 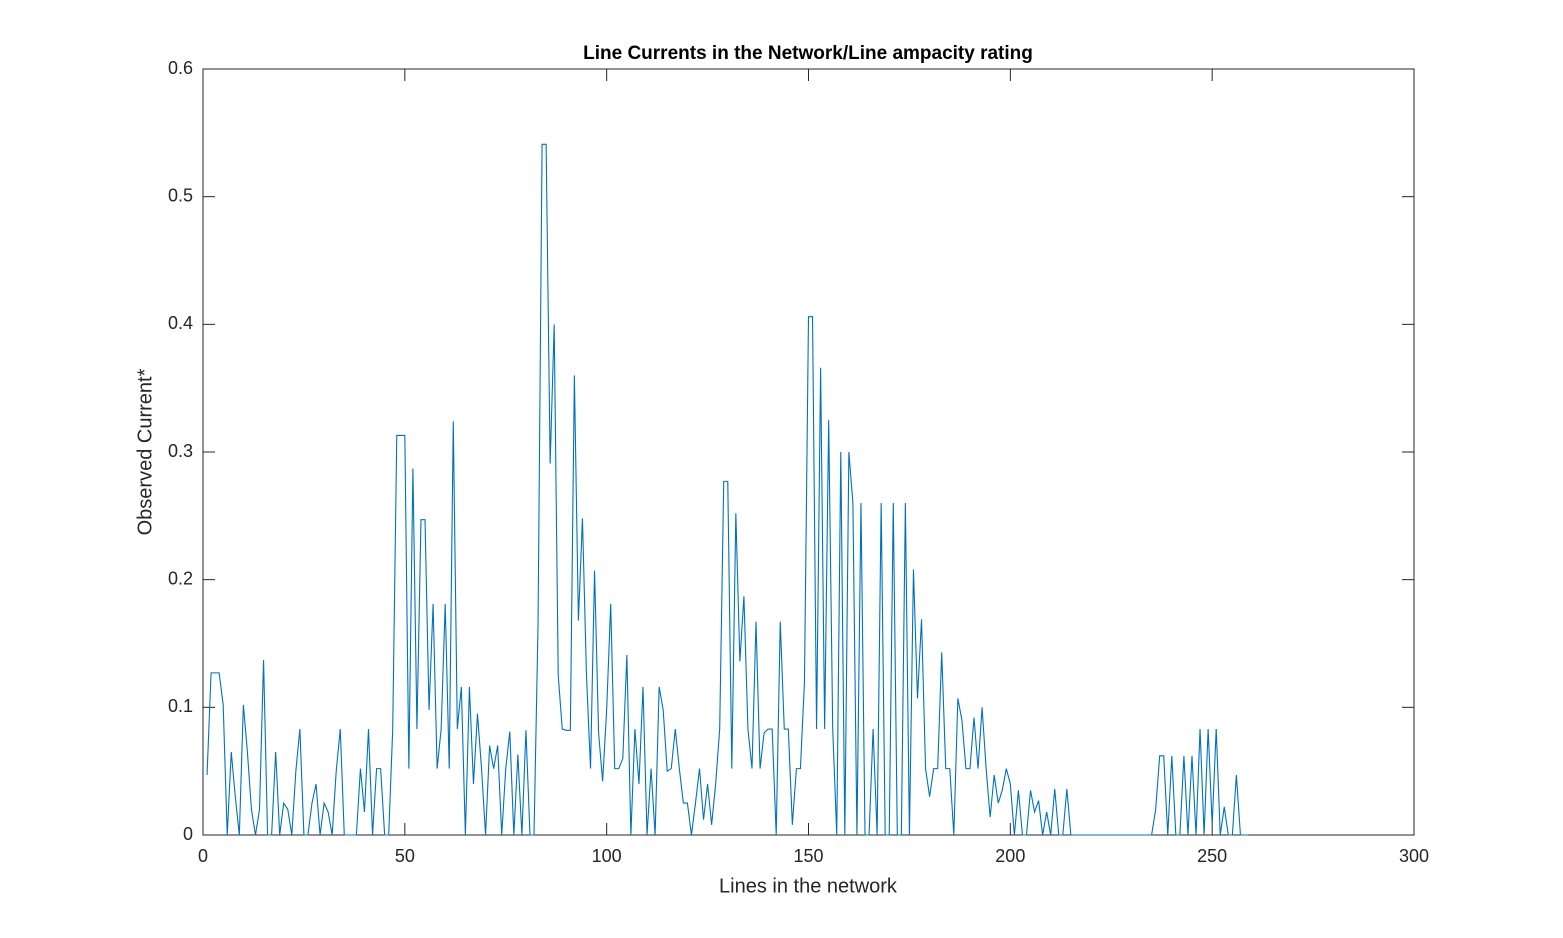 I want to click on x-tick-label: 300, so click(x=1414, y=856).